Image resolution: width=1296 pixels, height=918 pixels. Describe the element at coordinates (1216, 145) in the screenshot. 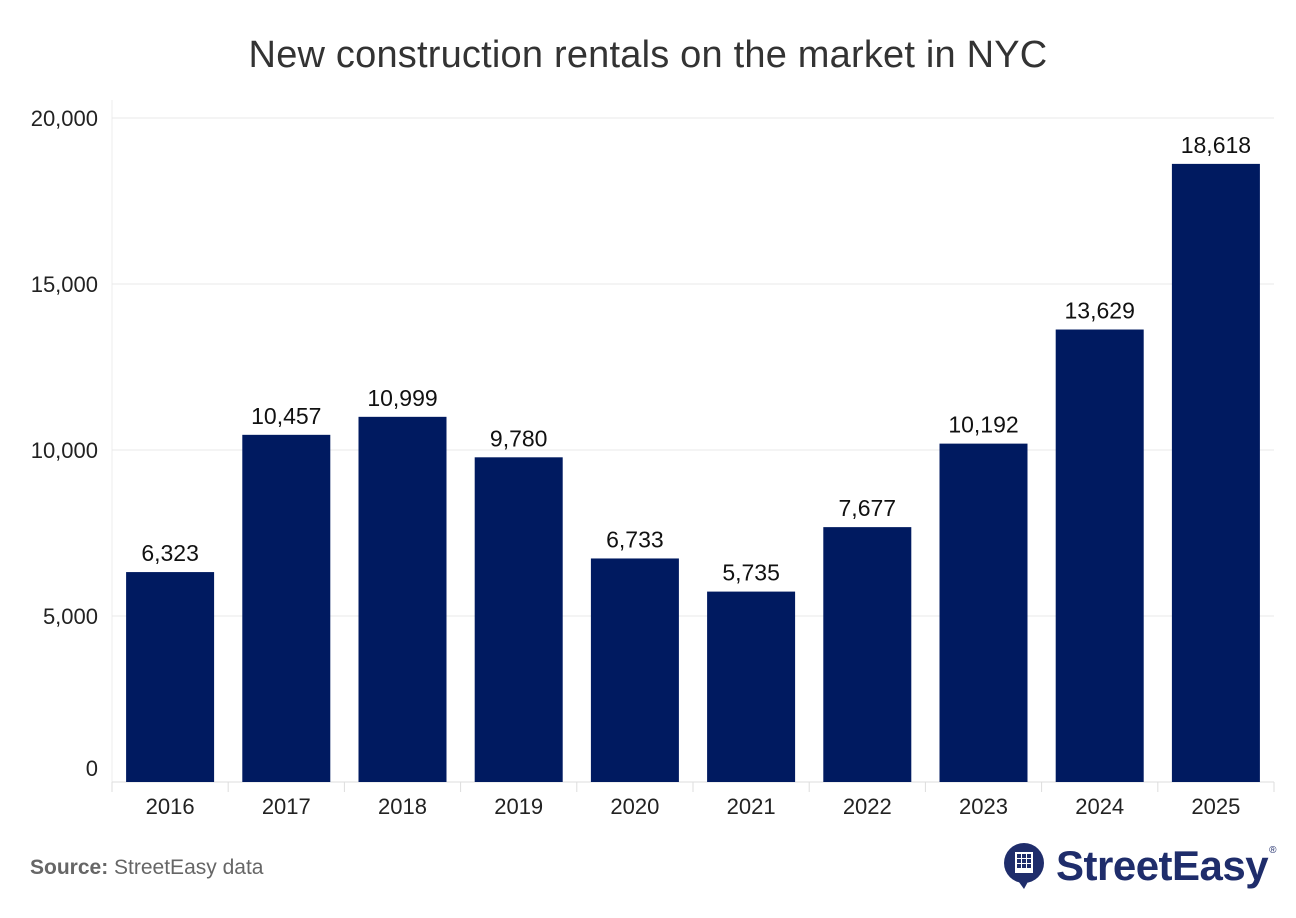

I see `data-label: 18,618` at that location.